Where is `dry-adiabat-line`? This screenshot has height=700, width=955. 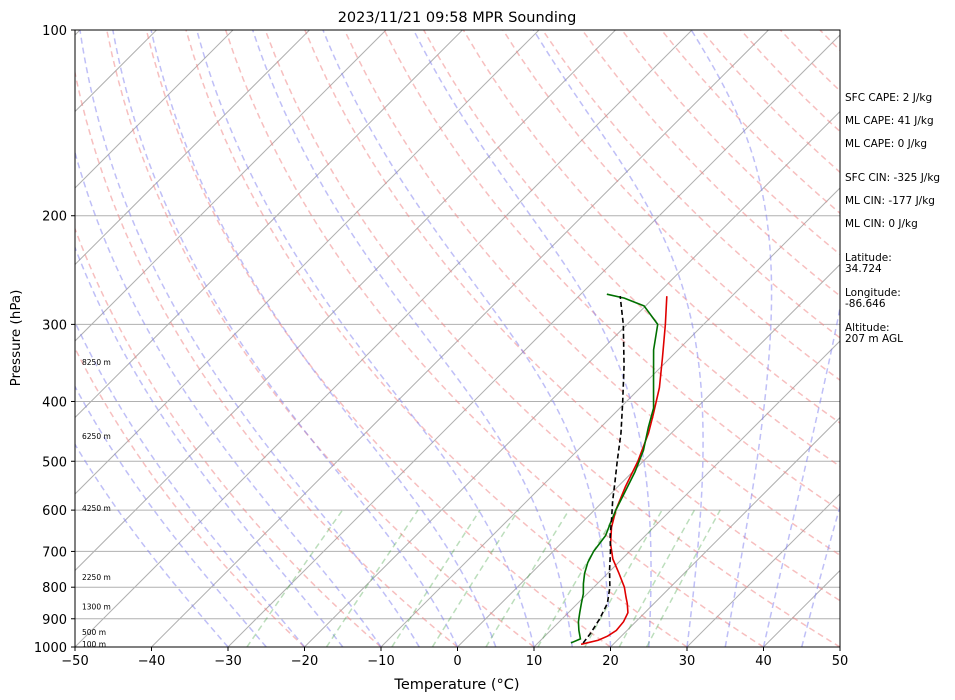
dry-adiabat-line is located at coordinates (190, 496).